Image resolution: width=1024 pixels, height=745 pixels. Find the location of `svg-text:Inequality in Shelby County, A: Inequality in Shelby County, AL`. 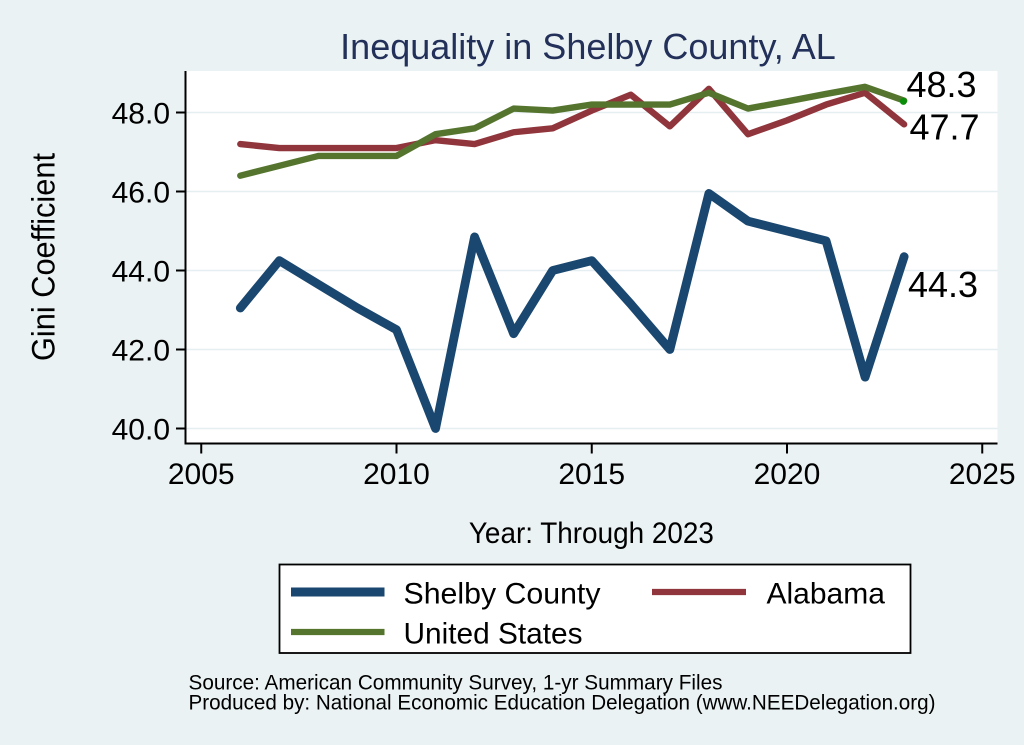

svg-text:Inequality in Shelby County, A: Inequality in Shelby County, AL is located at coordinates (588, 46).